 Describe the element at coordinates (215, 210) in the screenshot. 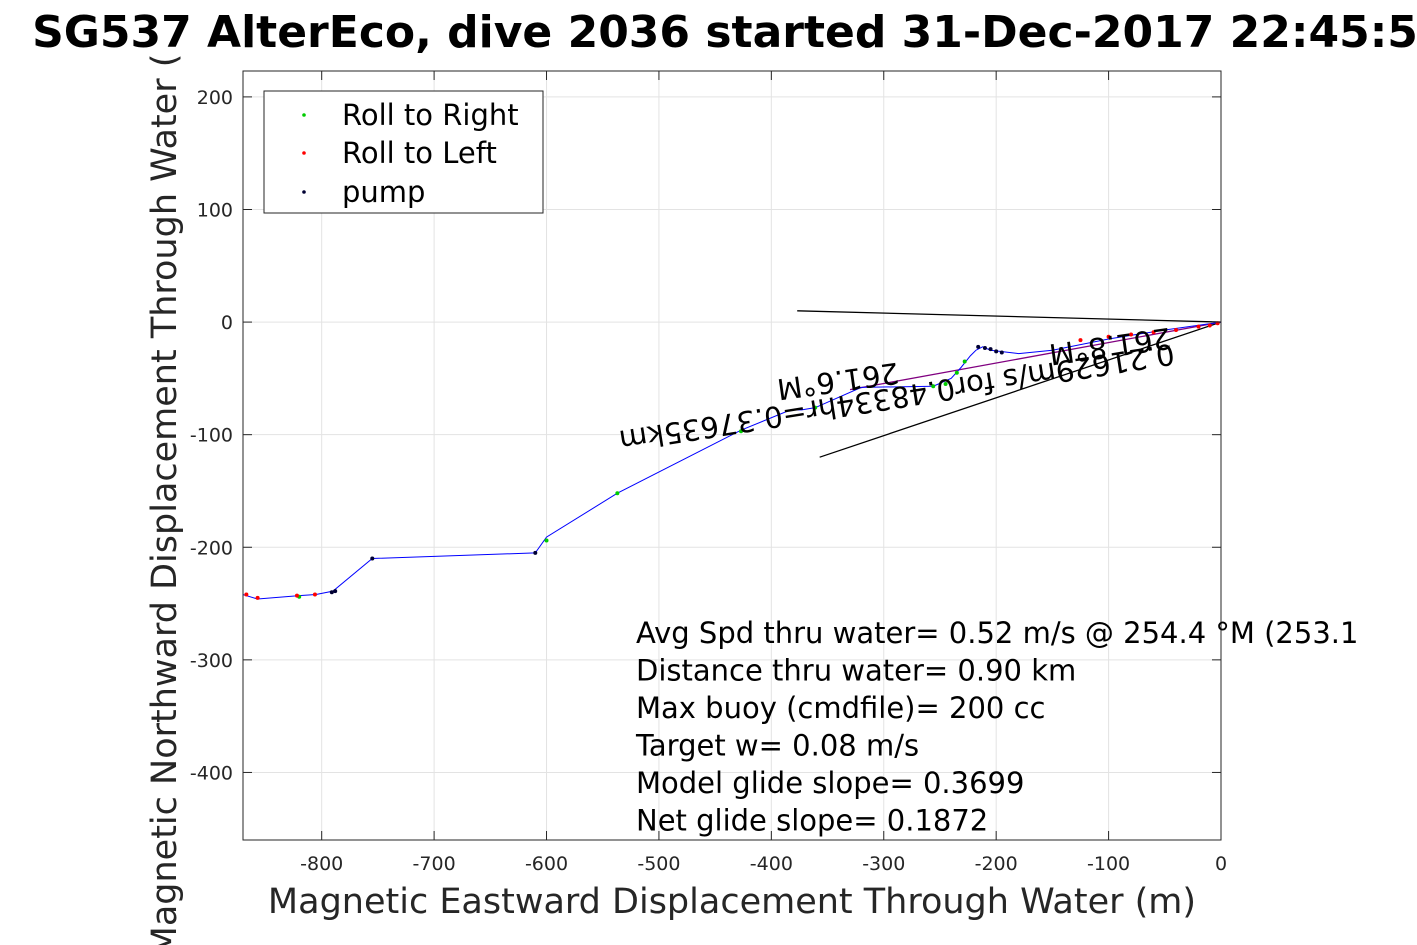

I see `y-tick-label: 100` at that location.